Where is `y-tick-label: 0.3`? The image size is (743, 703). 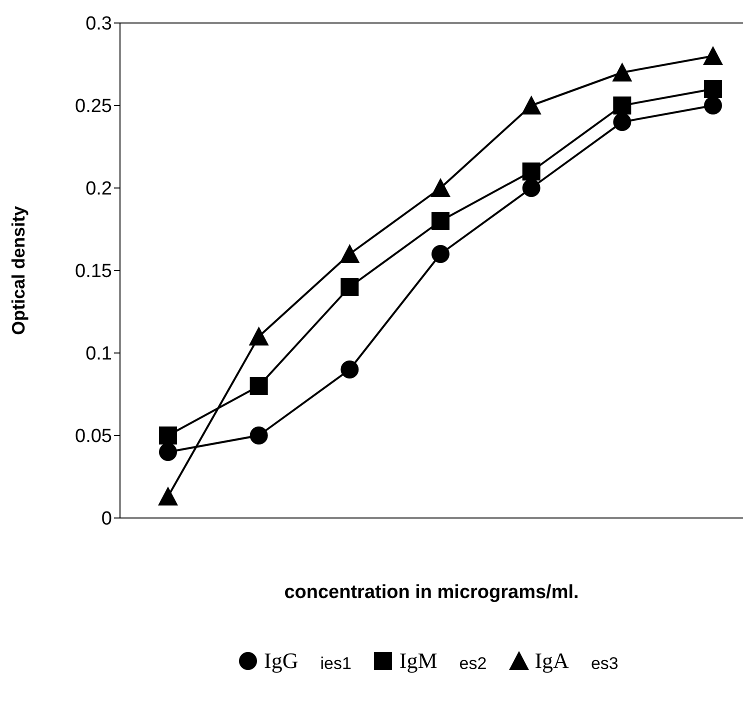
y-tick-label: 0.3 is located at coordinates (99, 24).